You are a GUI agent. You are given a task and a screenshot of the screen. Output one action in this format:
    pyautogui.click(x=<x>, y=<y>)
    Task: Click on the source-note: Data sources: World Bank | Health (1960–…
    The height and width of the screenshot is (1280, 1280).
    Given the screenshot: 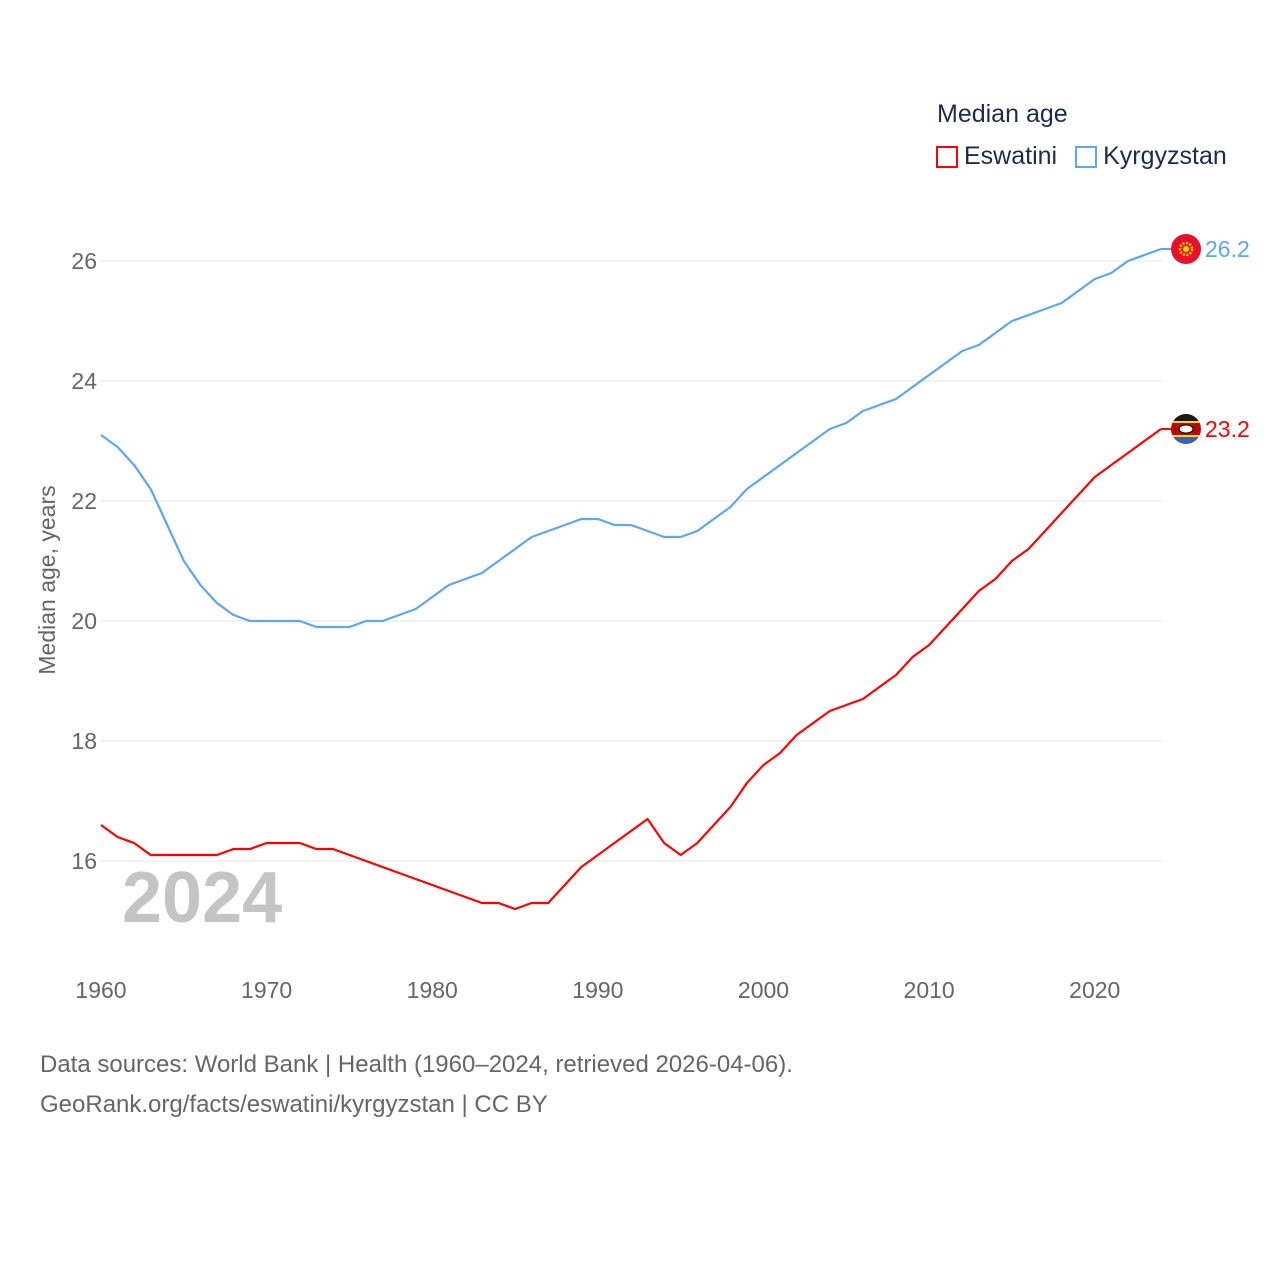 What is the action you would take?
    pyautogui.click(x=416, y=1085)
    